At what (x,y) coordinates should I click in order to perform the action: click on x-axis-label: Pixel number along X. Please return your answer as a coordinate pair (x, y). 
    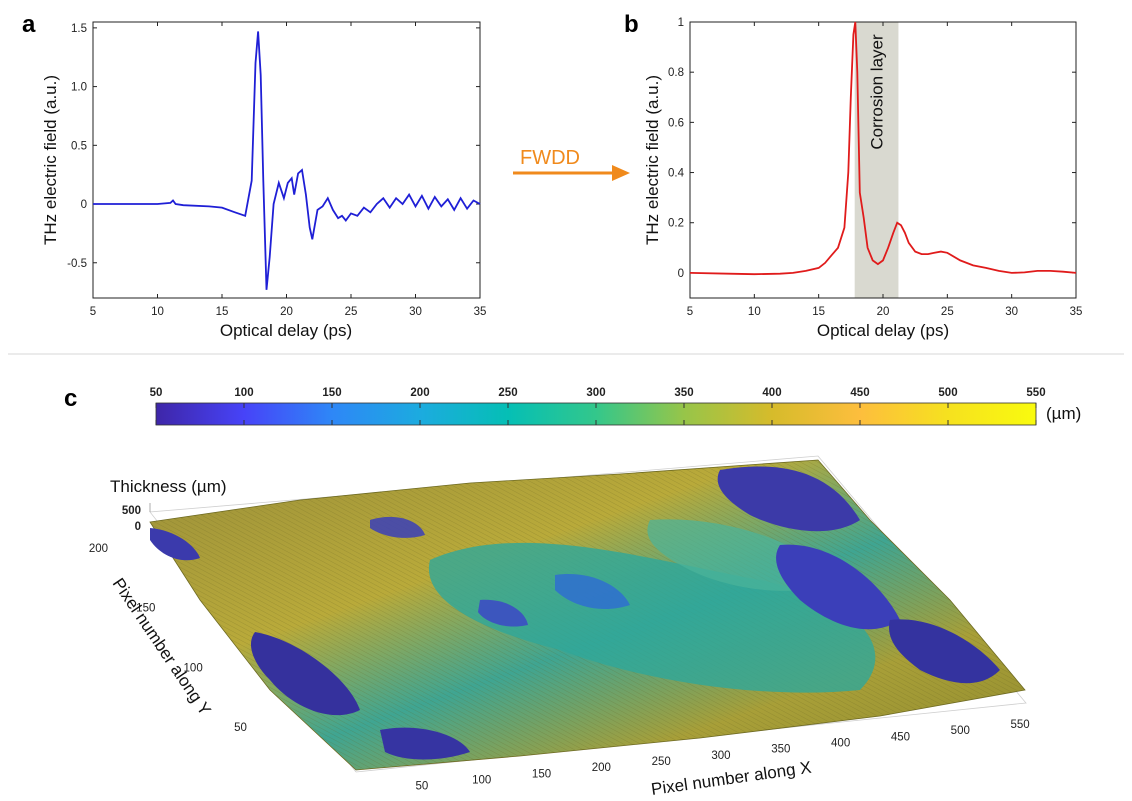
    Looking at the image, I should click on (731, 778).